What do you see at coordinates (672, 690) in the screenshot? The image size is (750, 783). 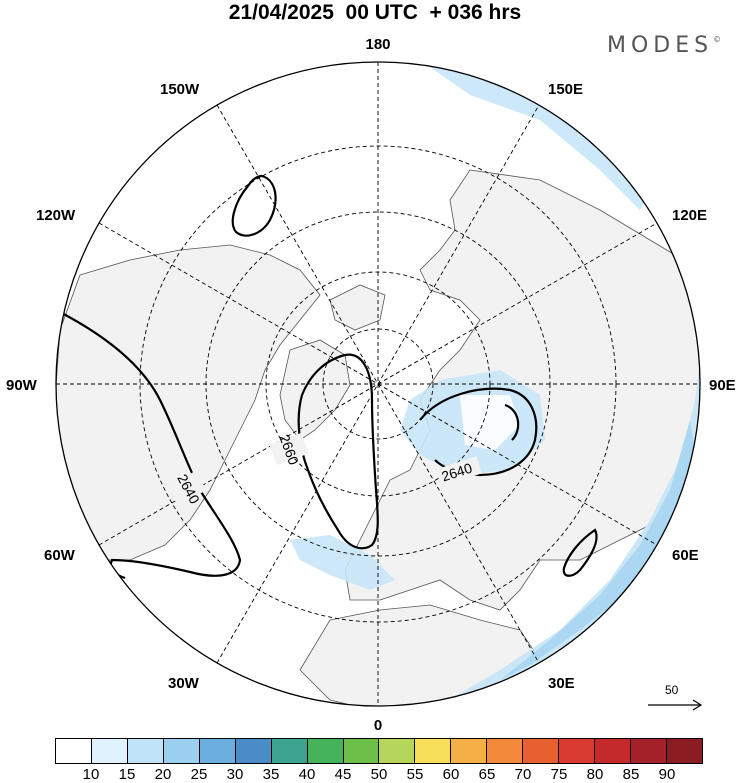 I see `reference-vector-label: 50` at bounding box center [672, 690].